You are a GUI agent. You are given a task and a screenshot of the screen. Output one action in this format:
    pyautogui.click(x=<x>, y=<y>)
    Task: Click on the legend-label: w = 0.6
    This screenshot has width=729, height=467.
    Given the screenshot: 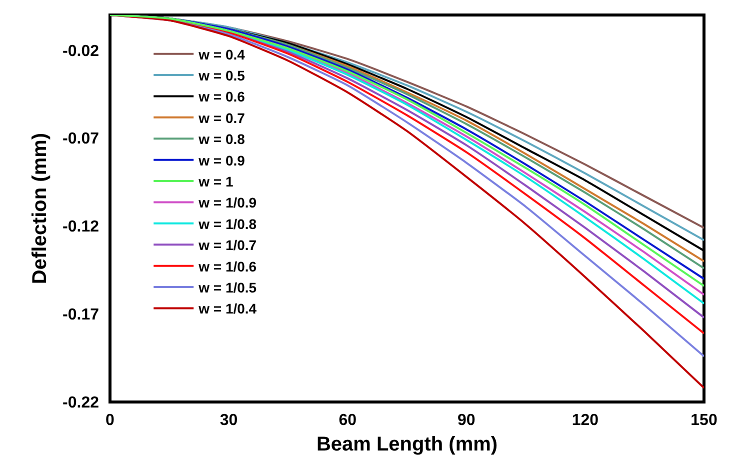 What is the action you would take?
    pyautogui.click(x=222, y=96)
    